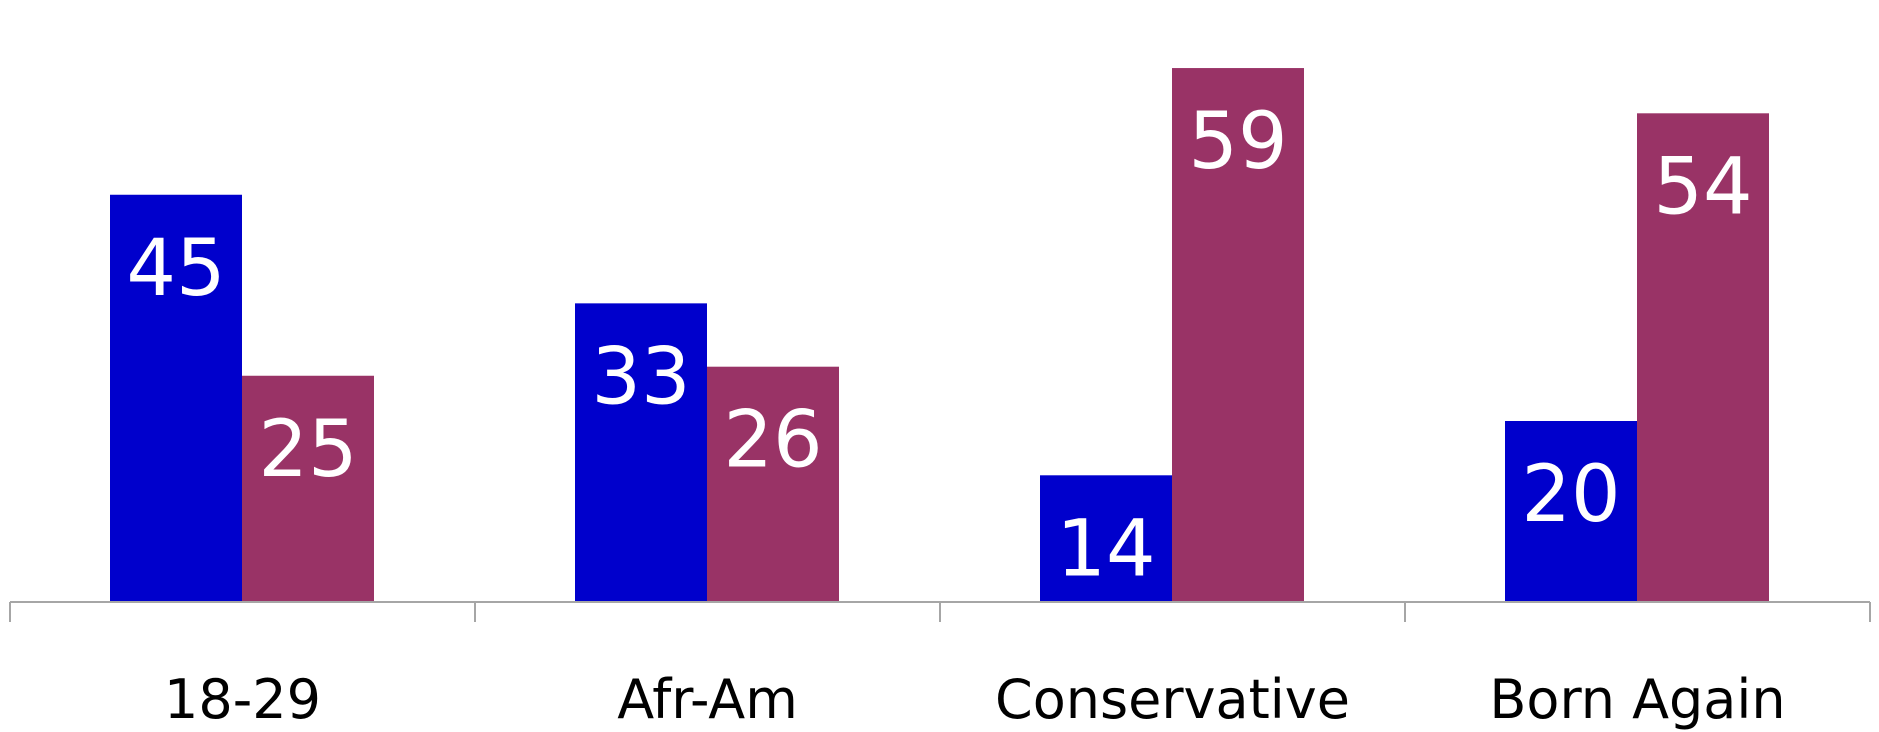  What do you see at coordinates (242, 699) in the screenshot?
I see `category-label: 18-29` at bounding box center [242, 699].